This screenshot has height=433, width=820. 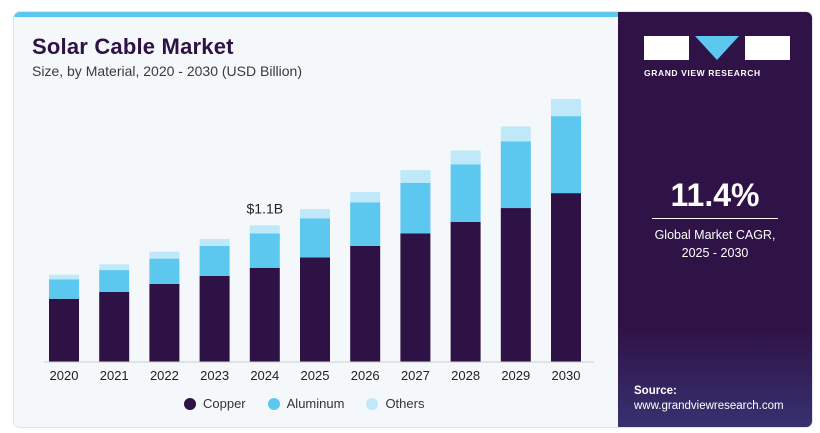 I want to click on company-logo: GRAND VIEW RESEARCH, so click(x=717, y=57).